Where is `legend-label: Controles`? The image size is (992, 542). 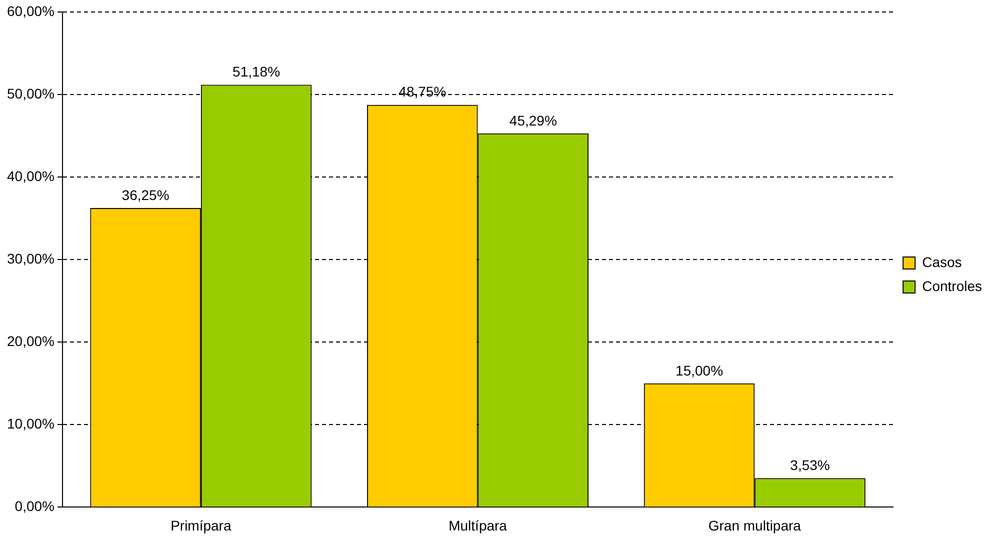 legend-label: Controles is located at coordinates (952, 286).